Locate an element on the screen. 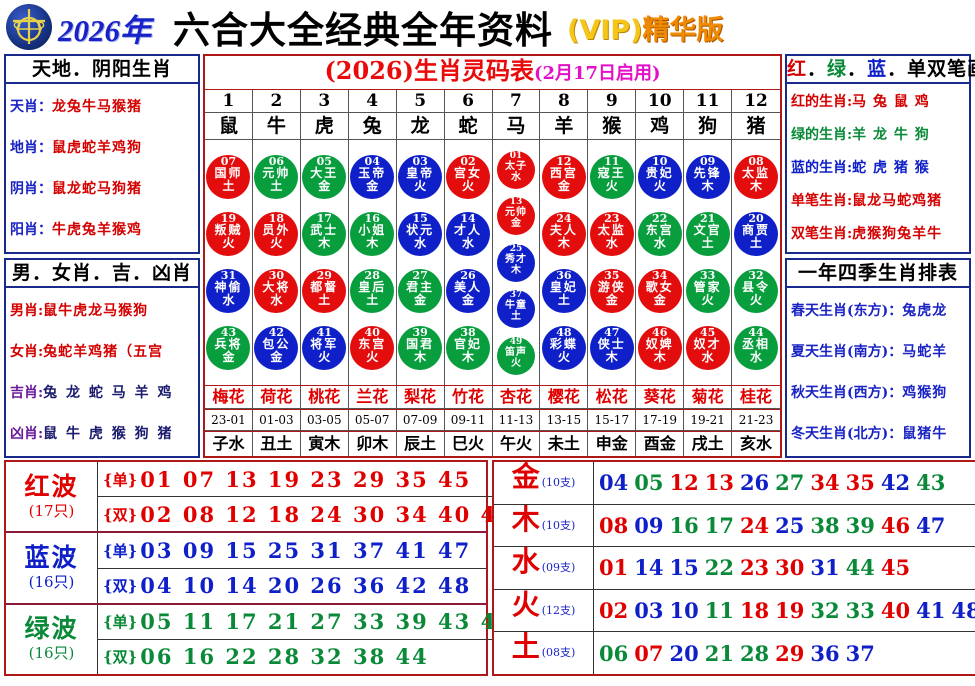 This screenshot has height=686, width=975. parity-label: {单} is located at coordinates (120, 550).